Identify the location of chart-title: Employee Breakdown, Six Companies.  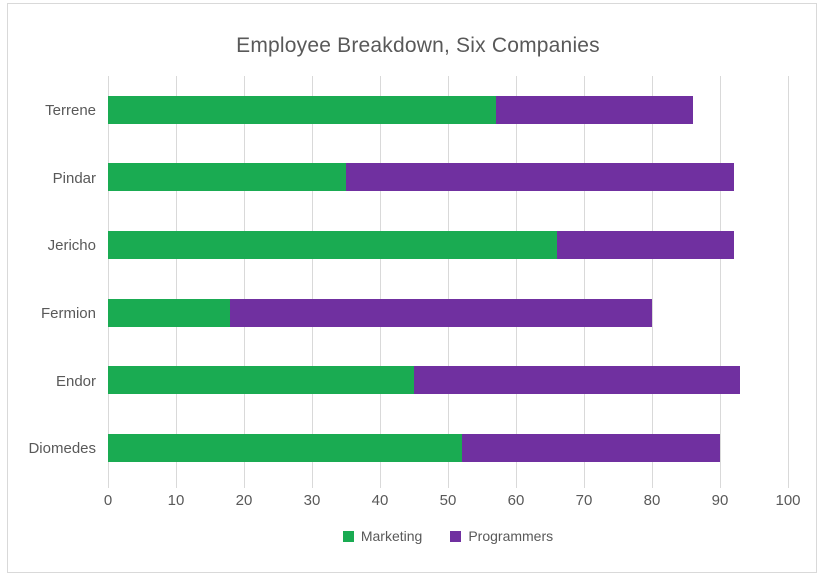
(418, 45).